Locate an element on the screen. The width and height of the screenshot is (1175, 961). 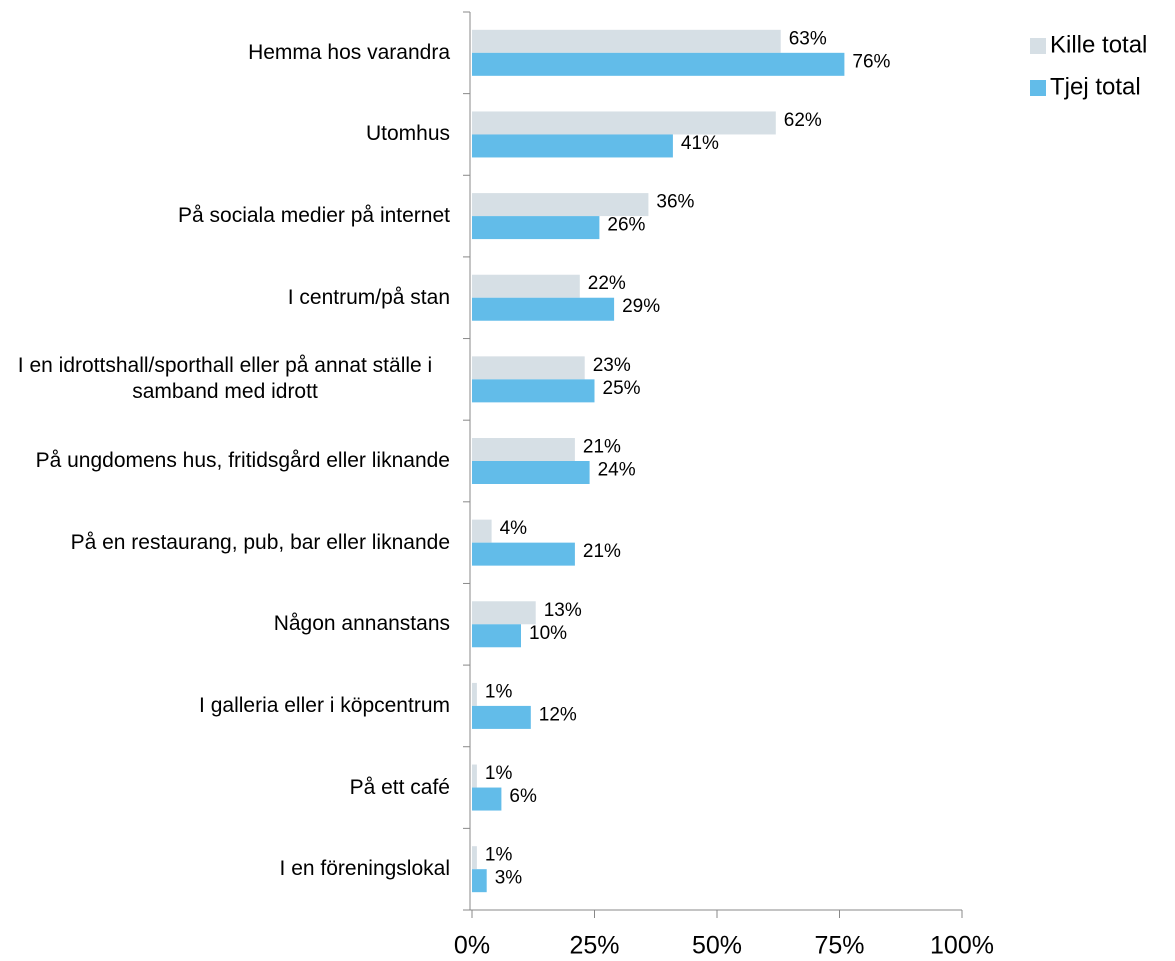
y-tick-label: På ett café is located at coordinates (399, 787).